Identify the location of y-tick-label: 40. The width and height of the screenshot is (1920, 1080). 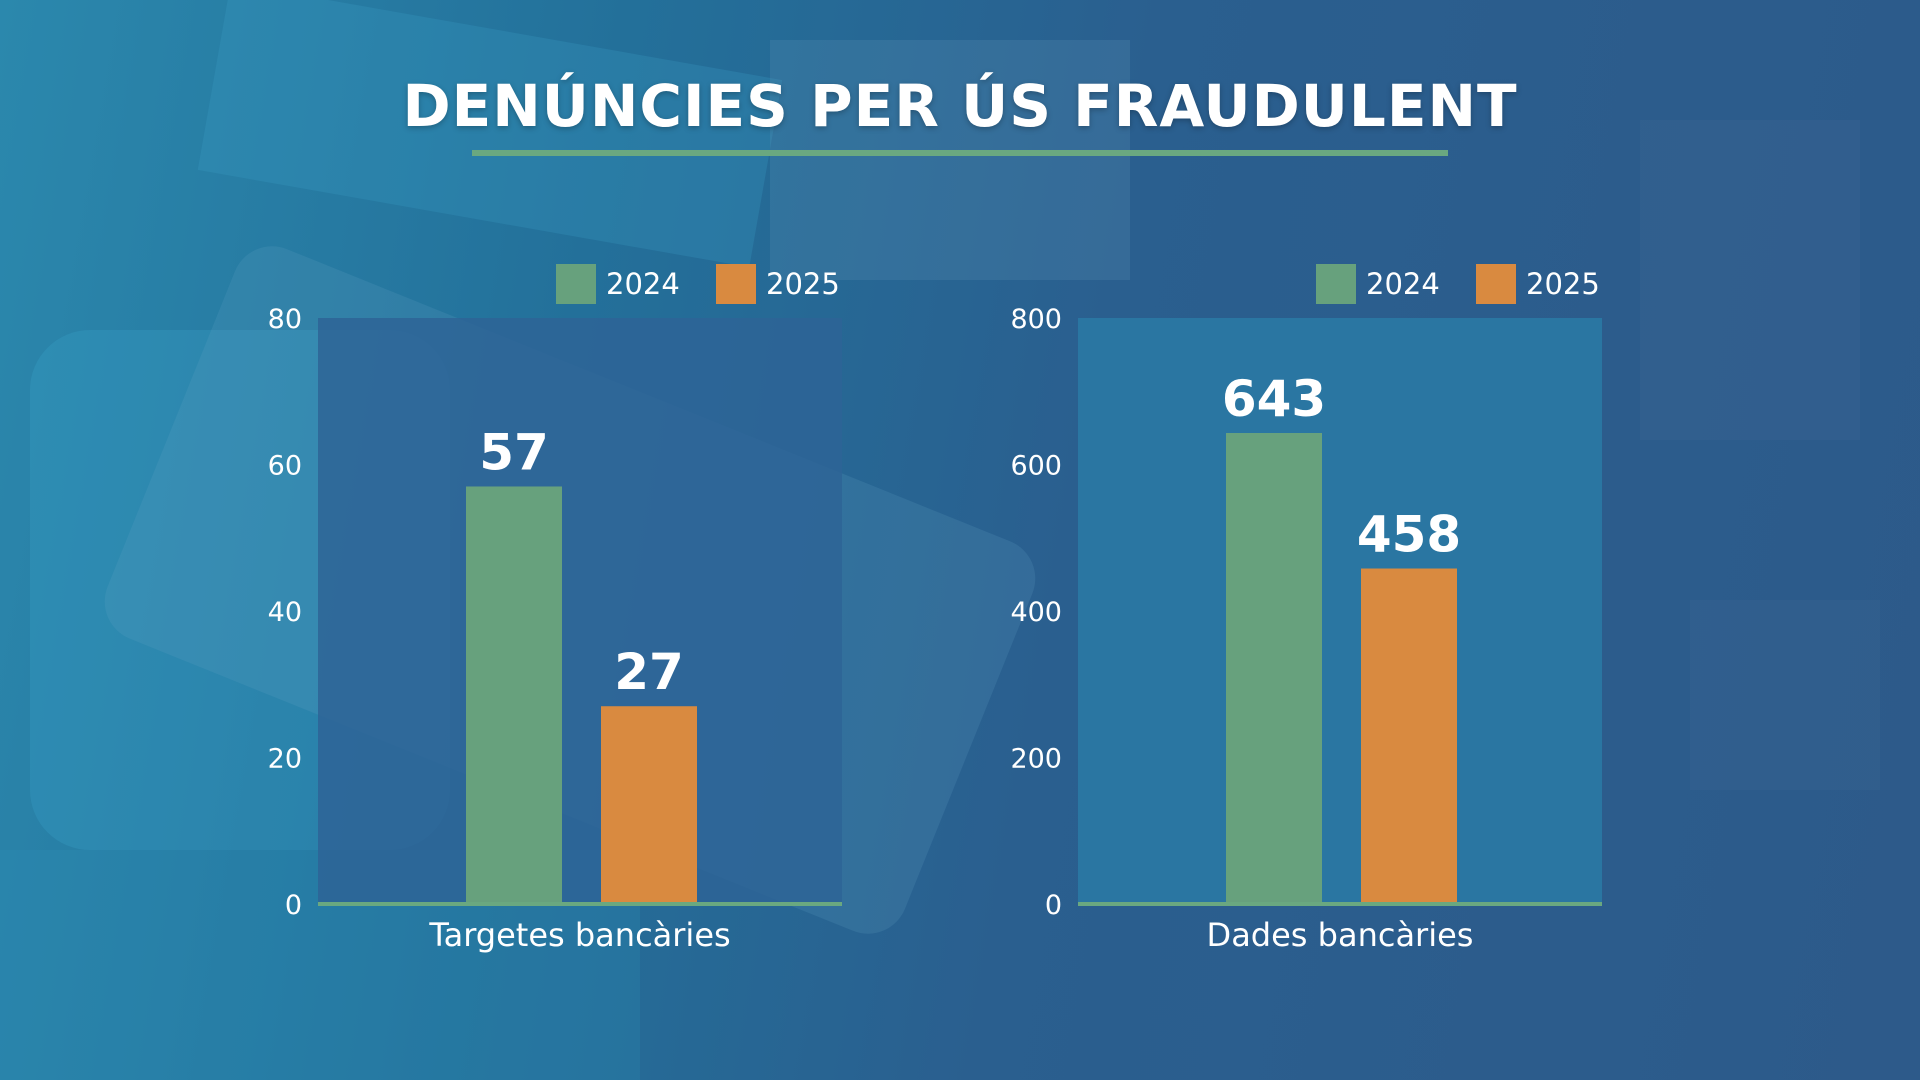
(285, 612).